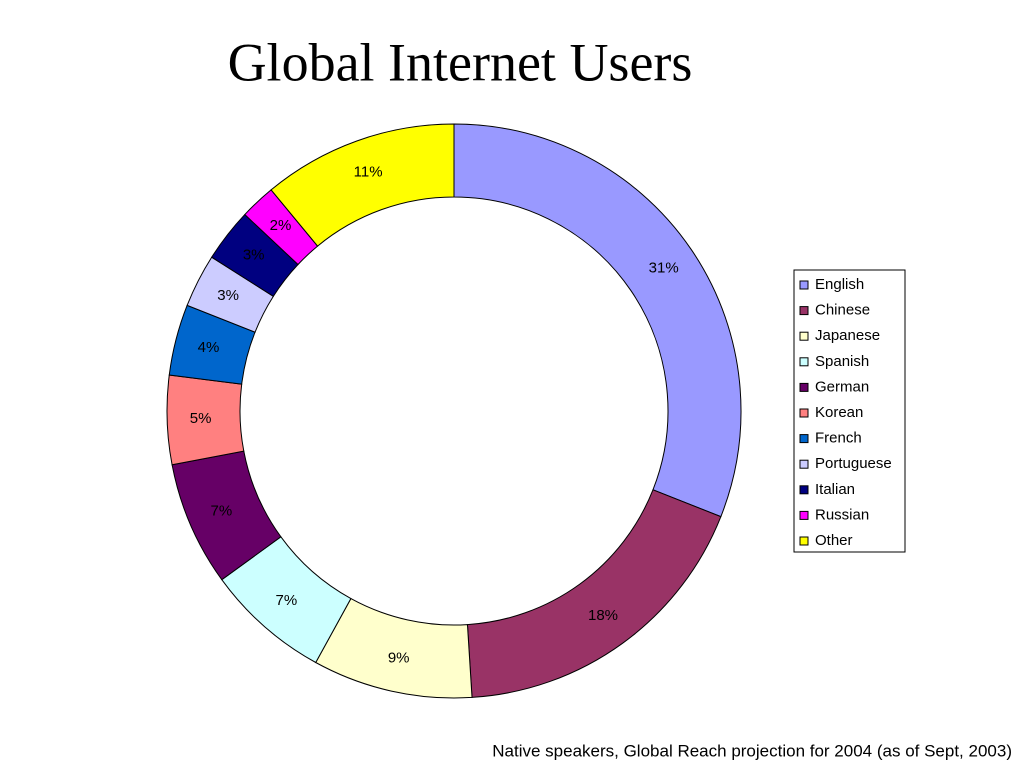  What do you see at coordinates (664, 267) in the screenshot?
I see `data-label: 31%` at bounding box center [664, 267].